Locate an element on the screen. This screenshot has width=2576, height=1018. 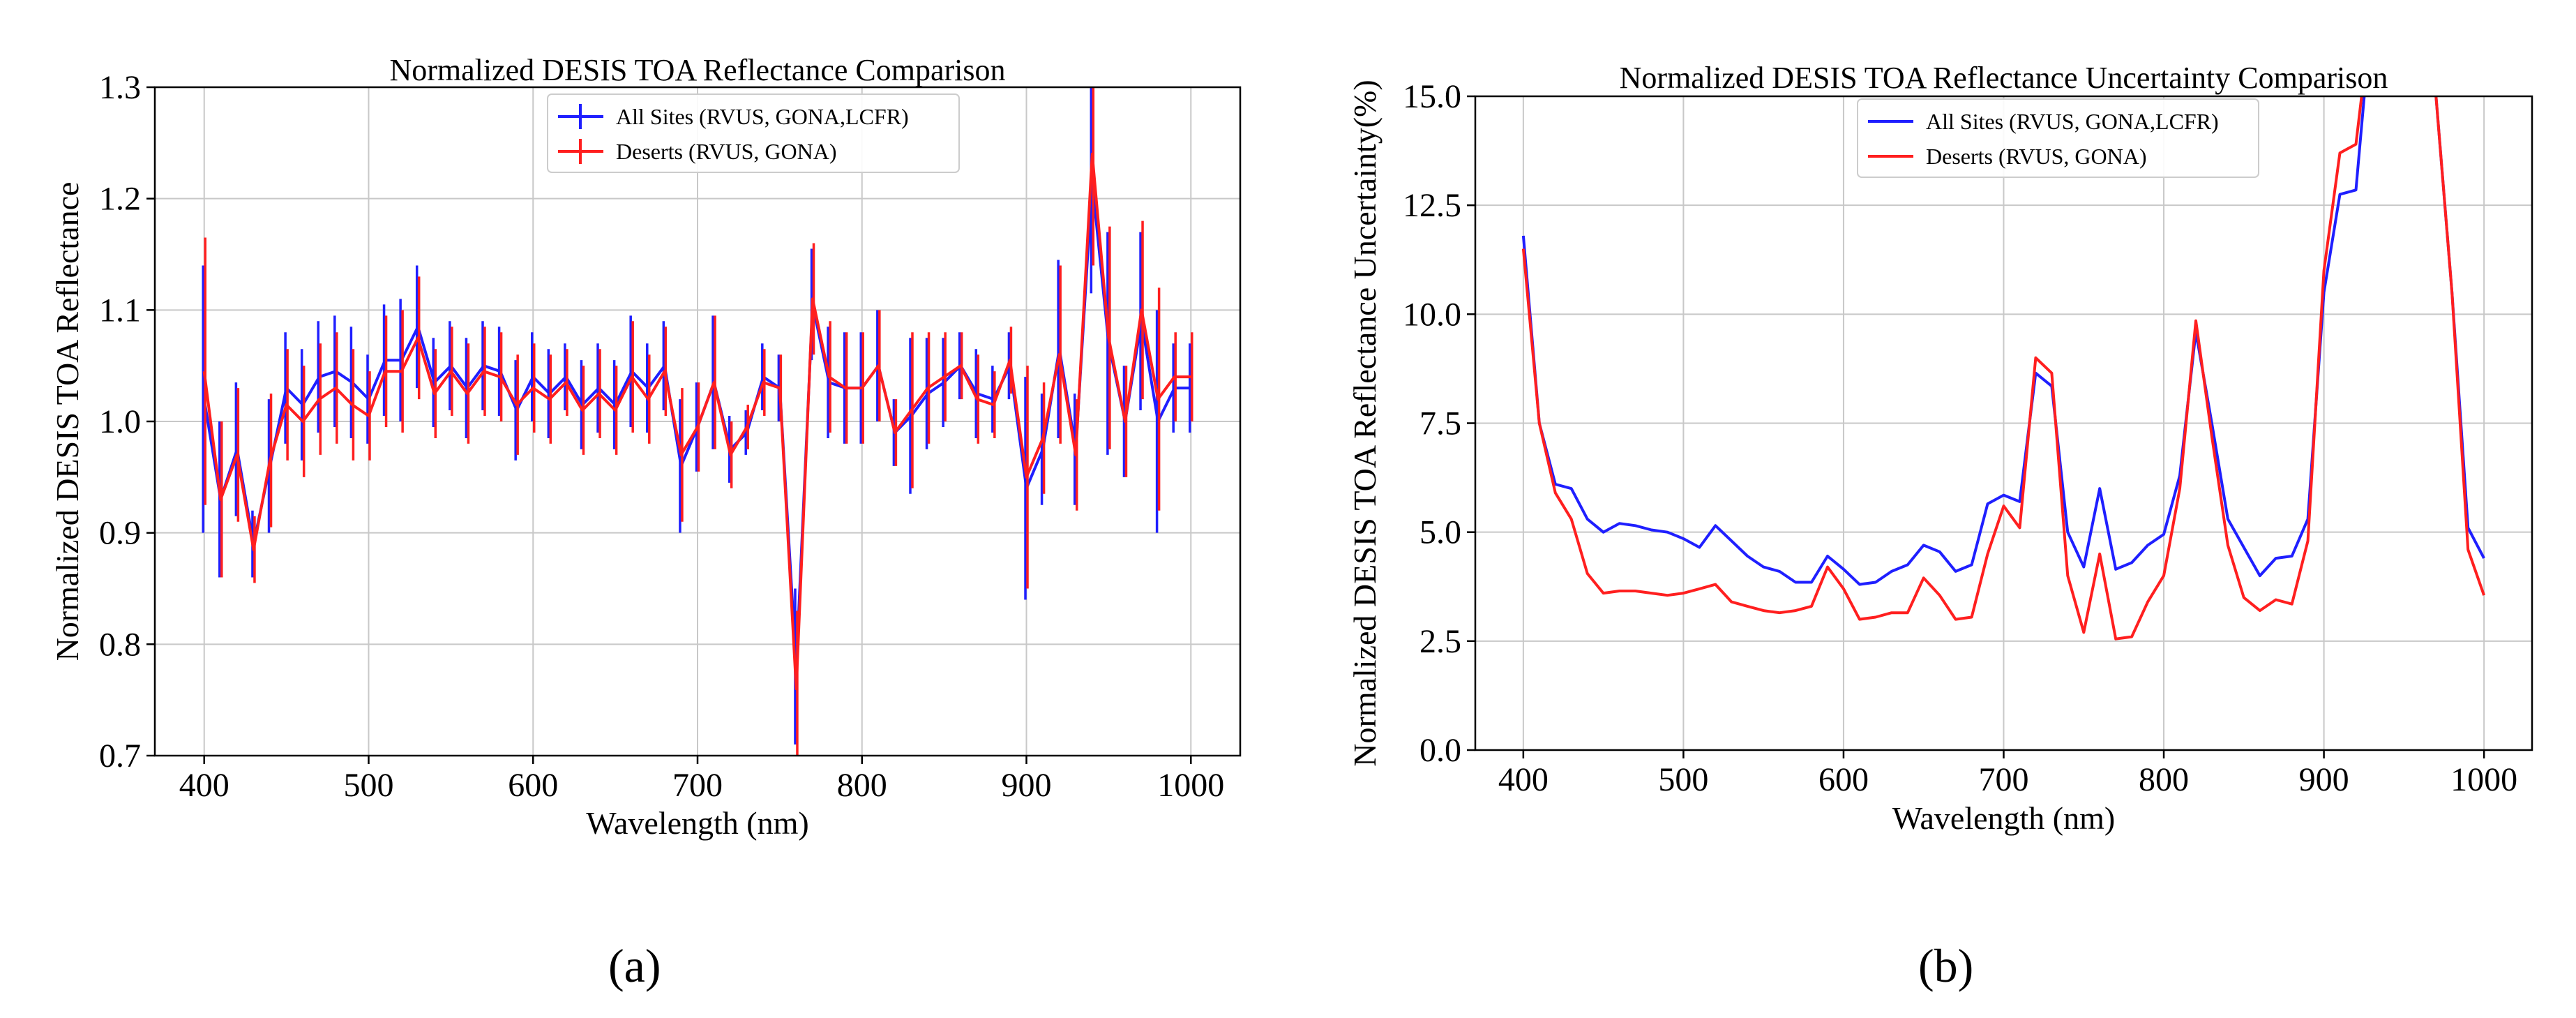
y-tick-label: 0.7 is located at coordinates (120, 756).